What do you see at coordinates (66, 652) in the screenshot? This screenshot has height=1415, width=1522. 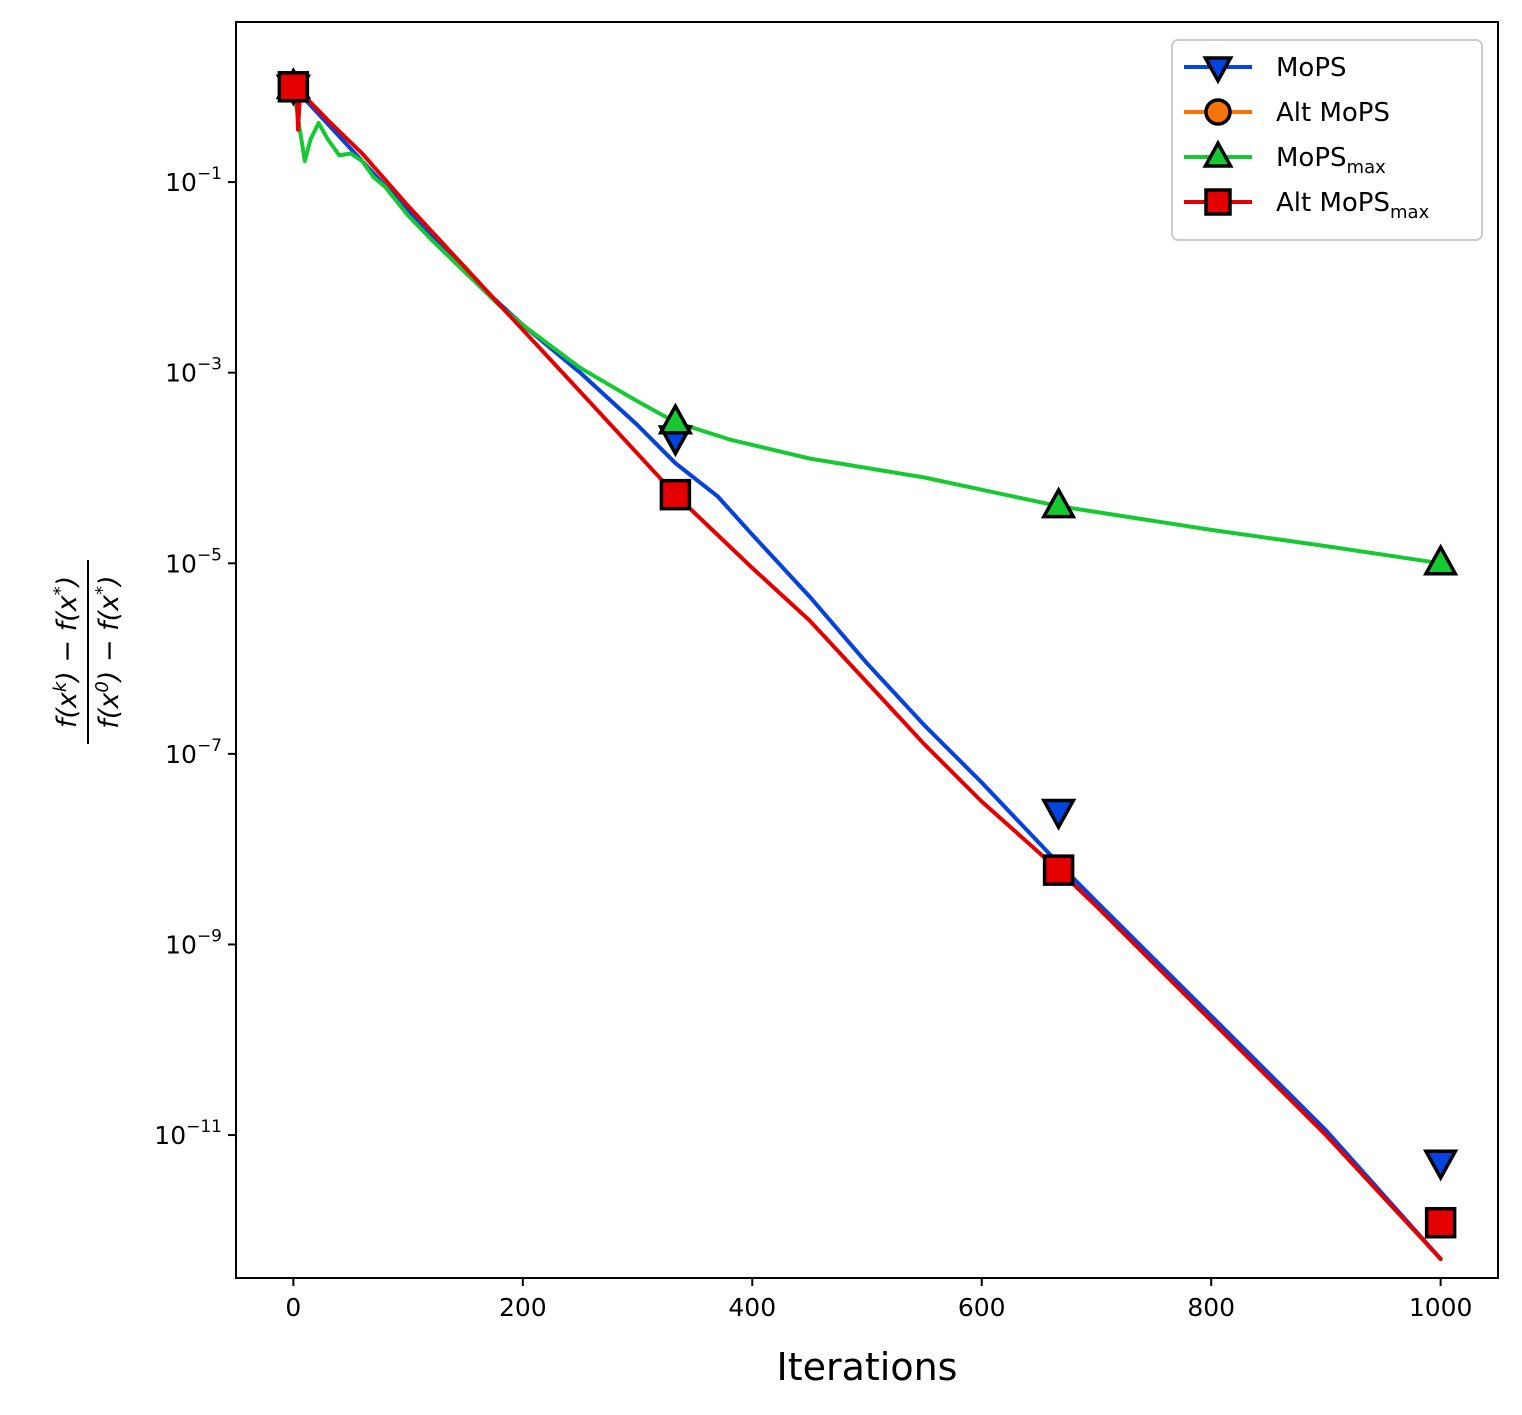 I see `y-axis-title-numerator: f(xk) − f(x*)` at bounding box center [66, 652].